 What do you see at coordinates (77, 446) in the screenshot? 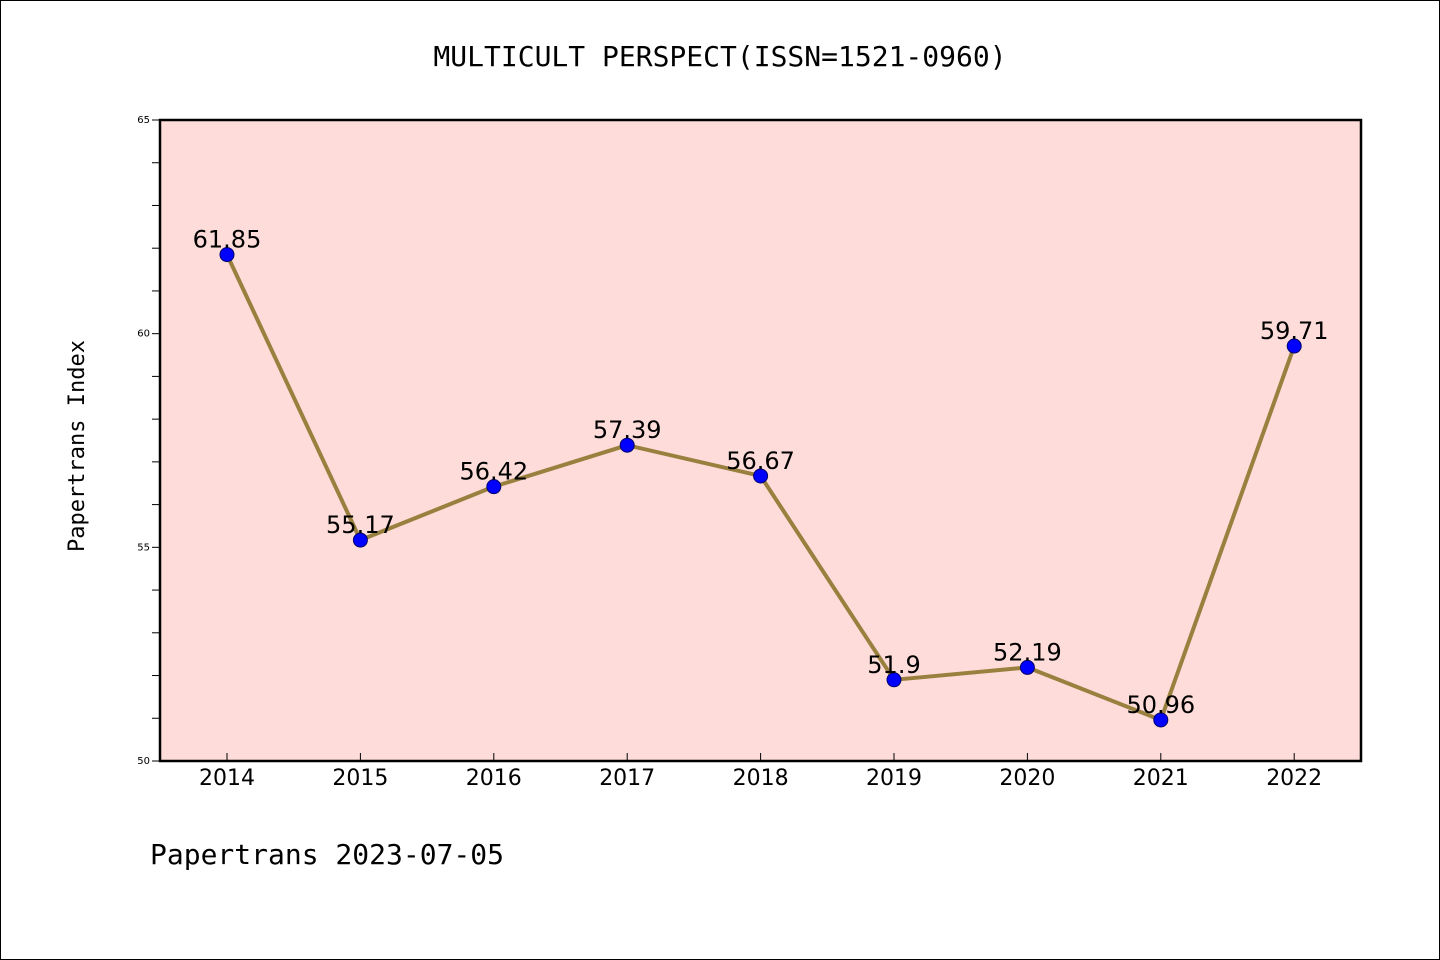
I see `y-axis-label: Papertrans Index` at bounding box center [77, 446].